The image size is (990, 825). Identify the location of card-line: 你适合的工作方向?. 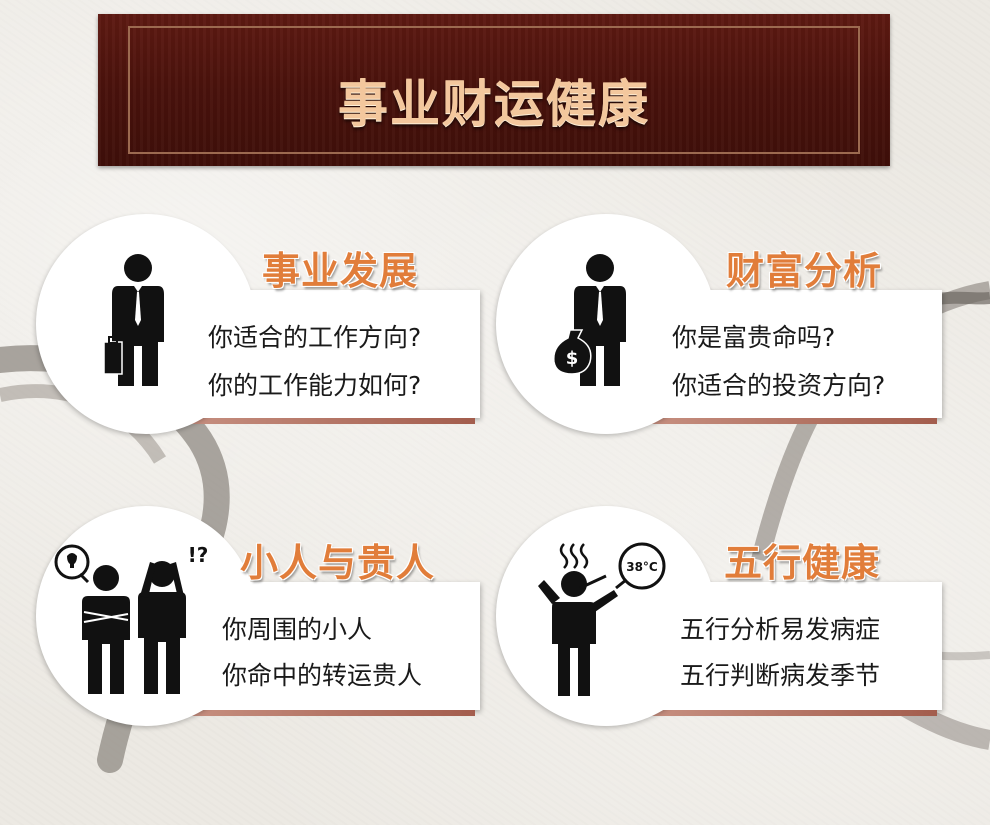
(315, 337).